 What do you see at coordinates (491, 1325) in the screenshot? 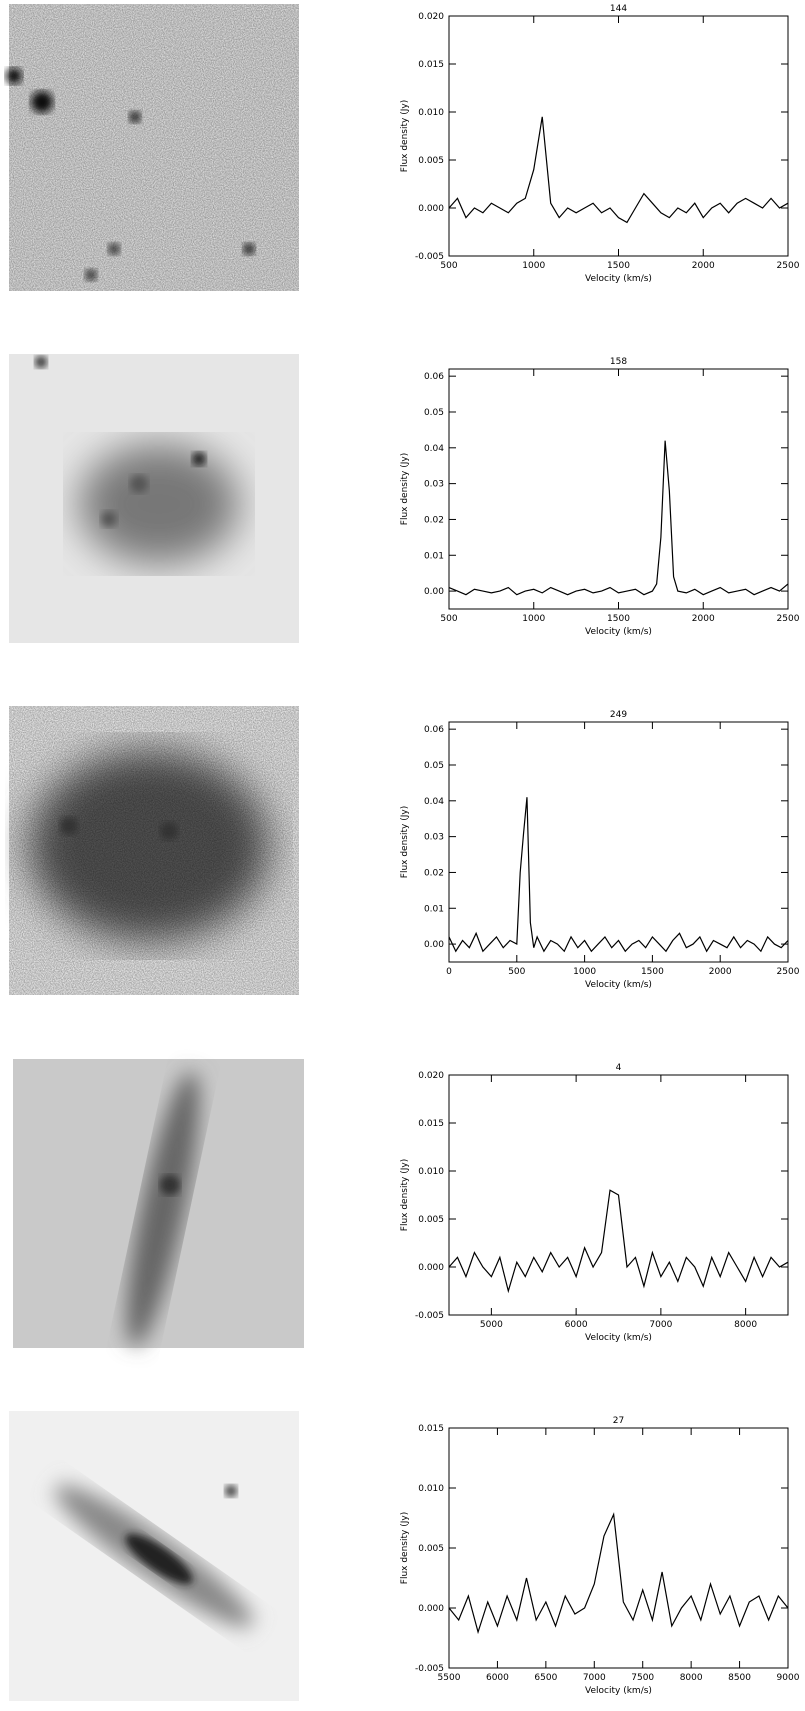
I see `x-tick-label: 5000` at bounding box center [491, 1325].